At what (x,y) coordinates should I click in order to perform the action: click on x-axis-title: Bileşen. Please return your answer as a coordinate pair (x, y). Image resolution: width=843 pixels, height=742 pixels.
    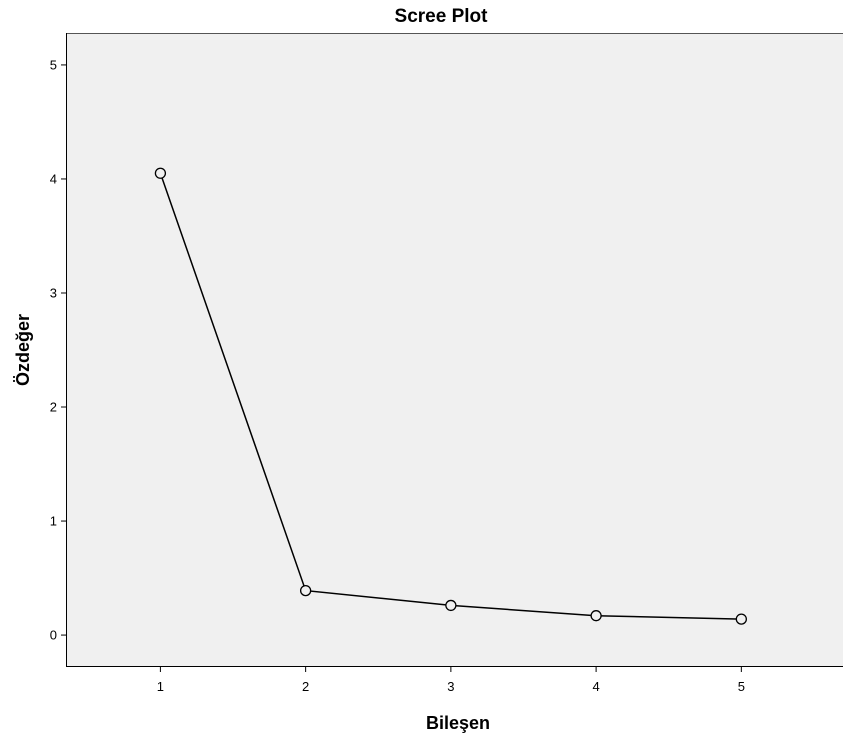
    Looking at the image, I should click on (458, 723).